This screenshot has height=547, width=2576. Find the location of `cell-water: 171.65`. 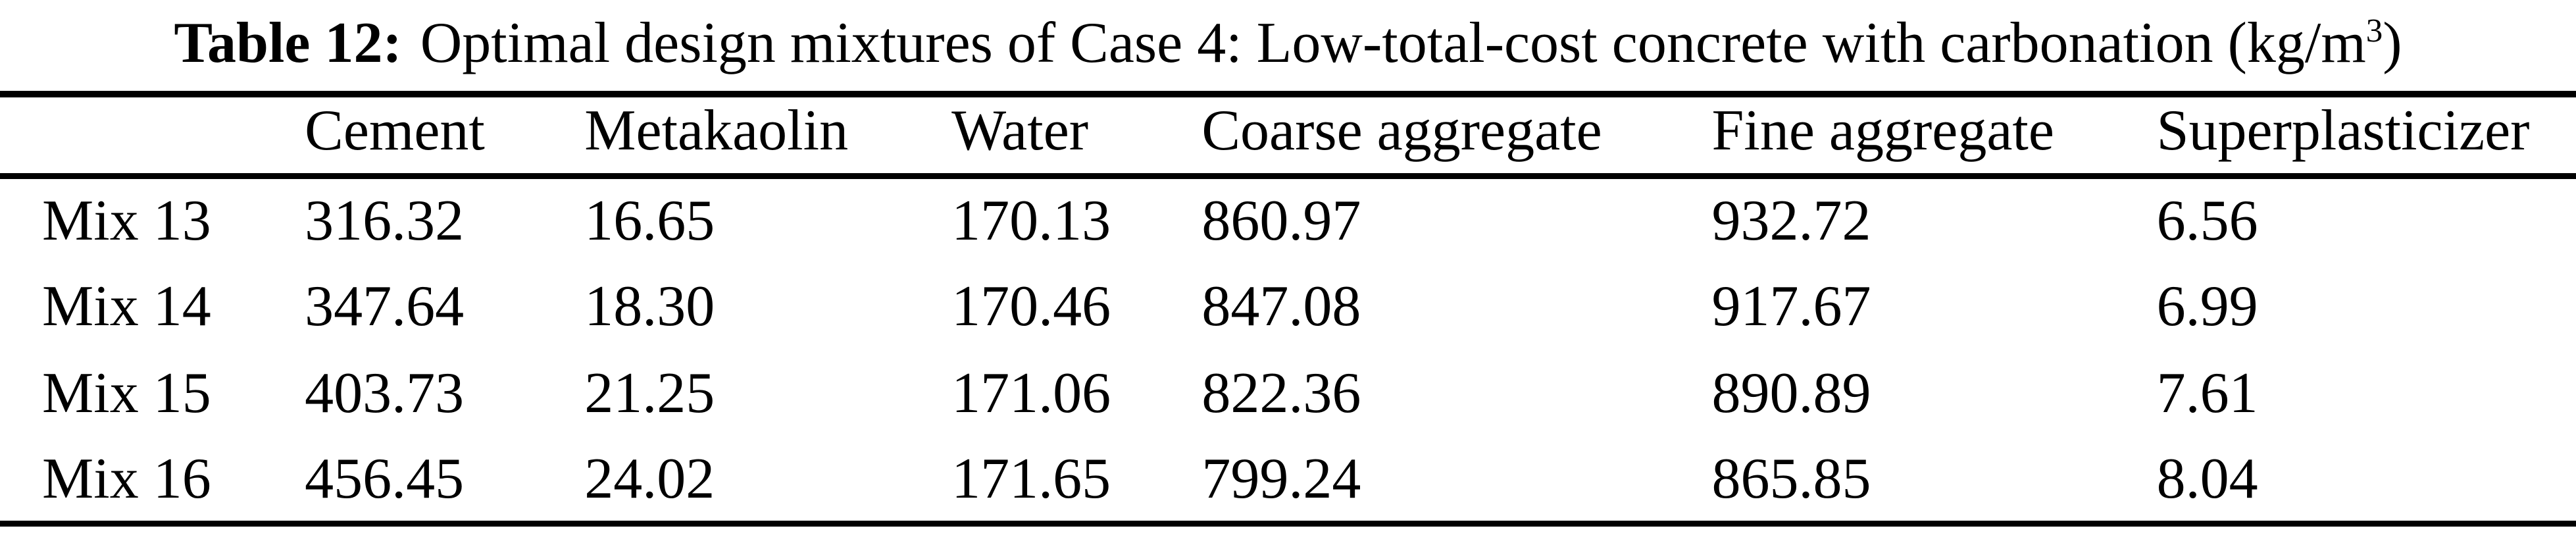

cell-water: 171.65 is located at coordinates (1031, 479).